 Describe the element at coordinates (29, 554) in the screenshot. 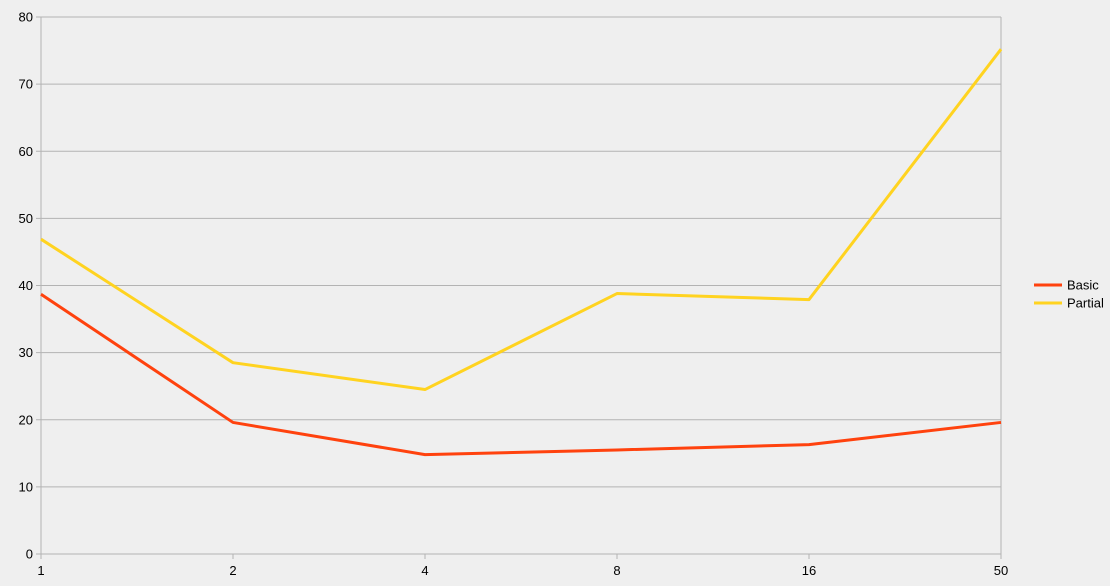

I see `y-tick-label: 0` at that location.